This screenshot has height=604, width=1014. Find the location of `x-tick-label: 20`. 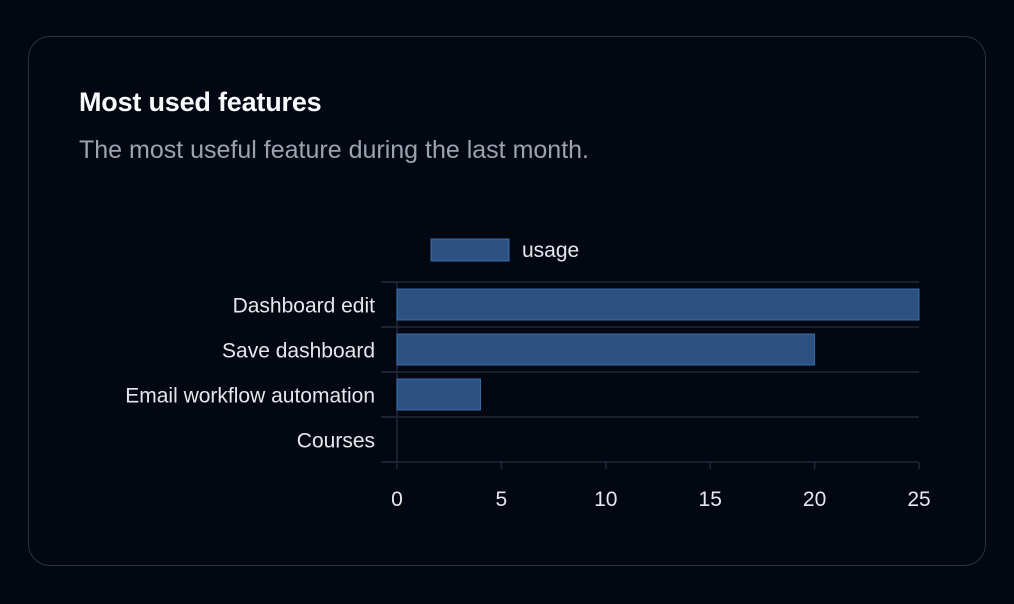

x-tick-label: 20 is located at coordinates (814, 499).